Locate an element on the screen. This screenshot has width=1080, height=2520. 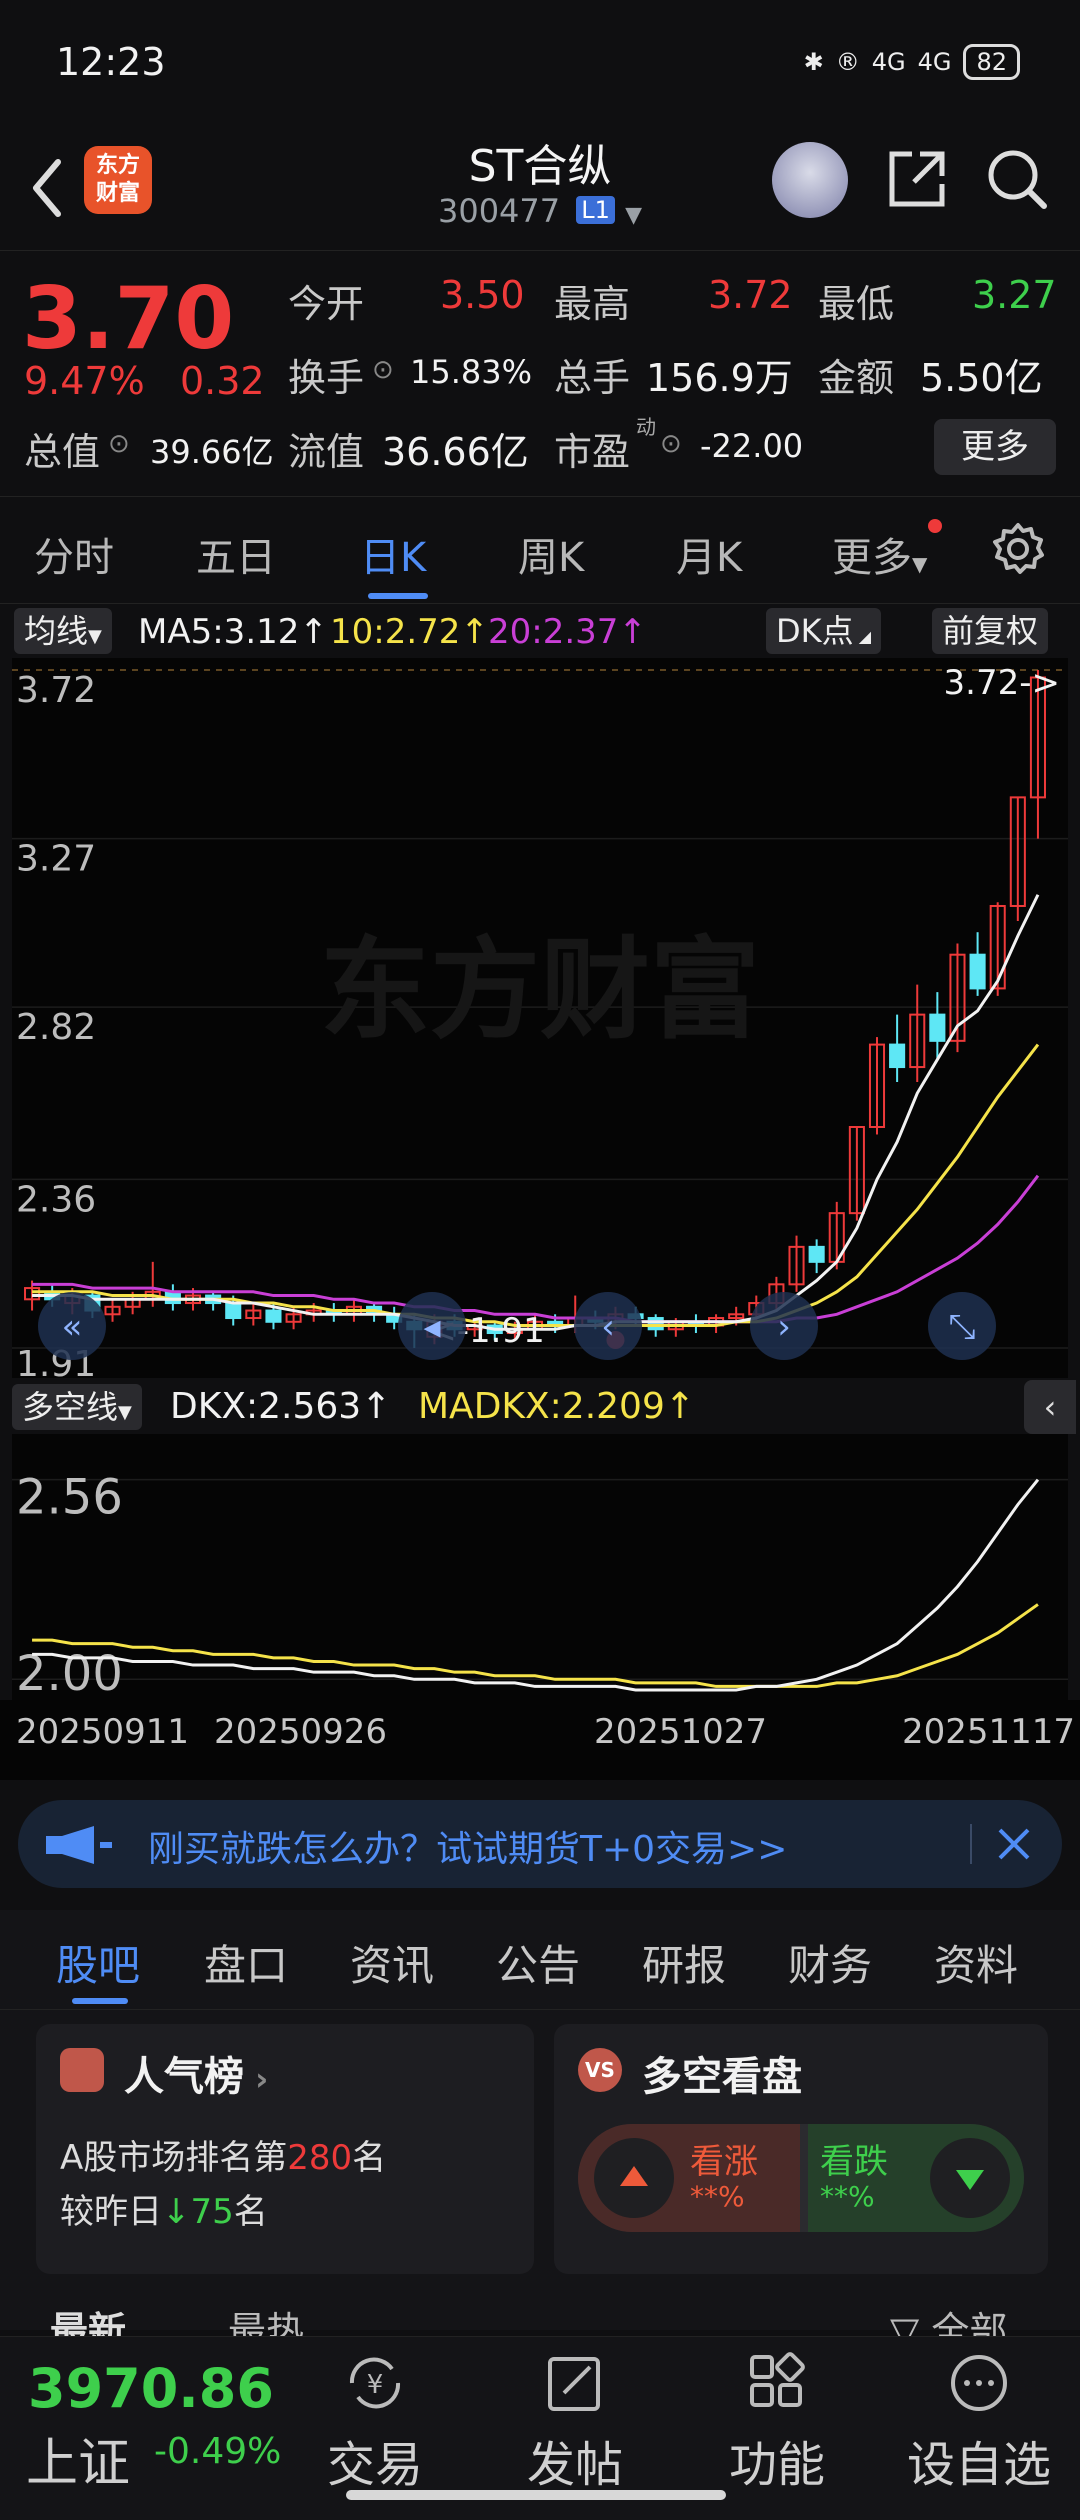
ma10-value: 10:2.72↑ is located at coordinates (409, 632).